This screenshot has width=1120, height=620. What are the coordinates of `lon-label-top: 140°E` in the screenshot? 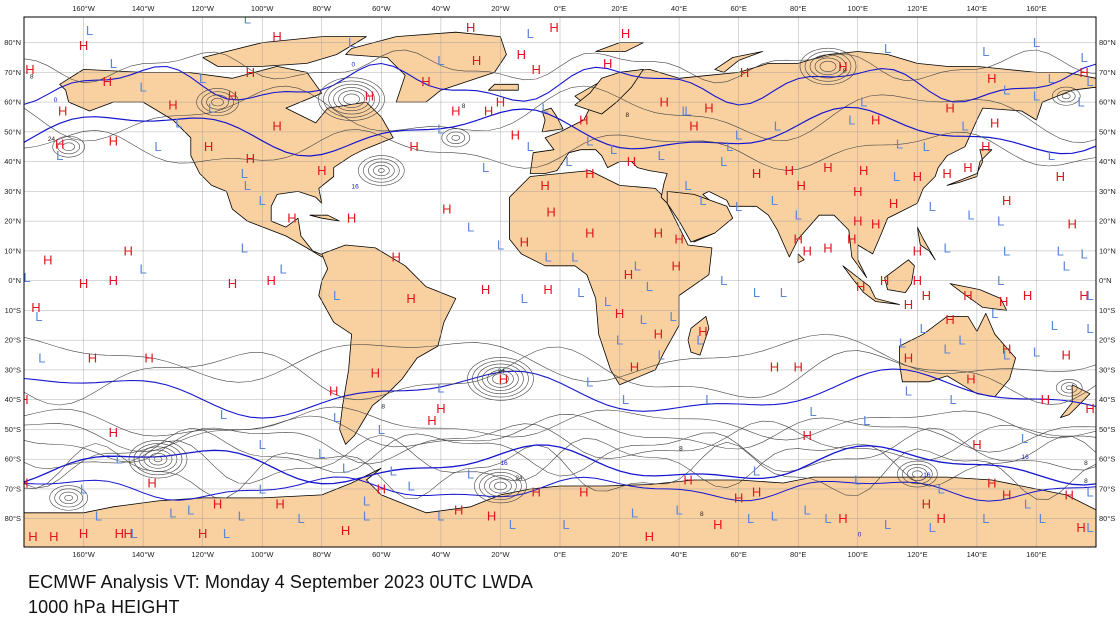 It's located at (977, 8).